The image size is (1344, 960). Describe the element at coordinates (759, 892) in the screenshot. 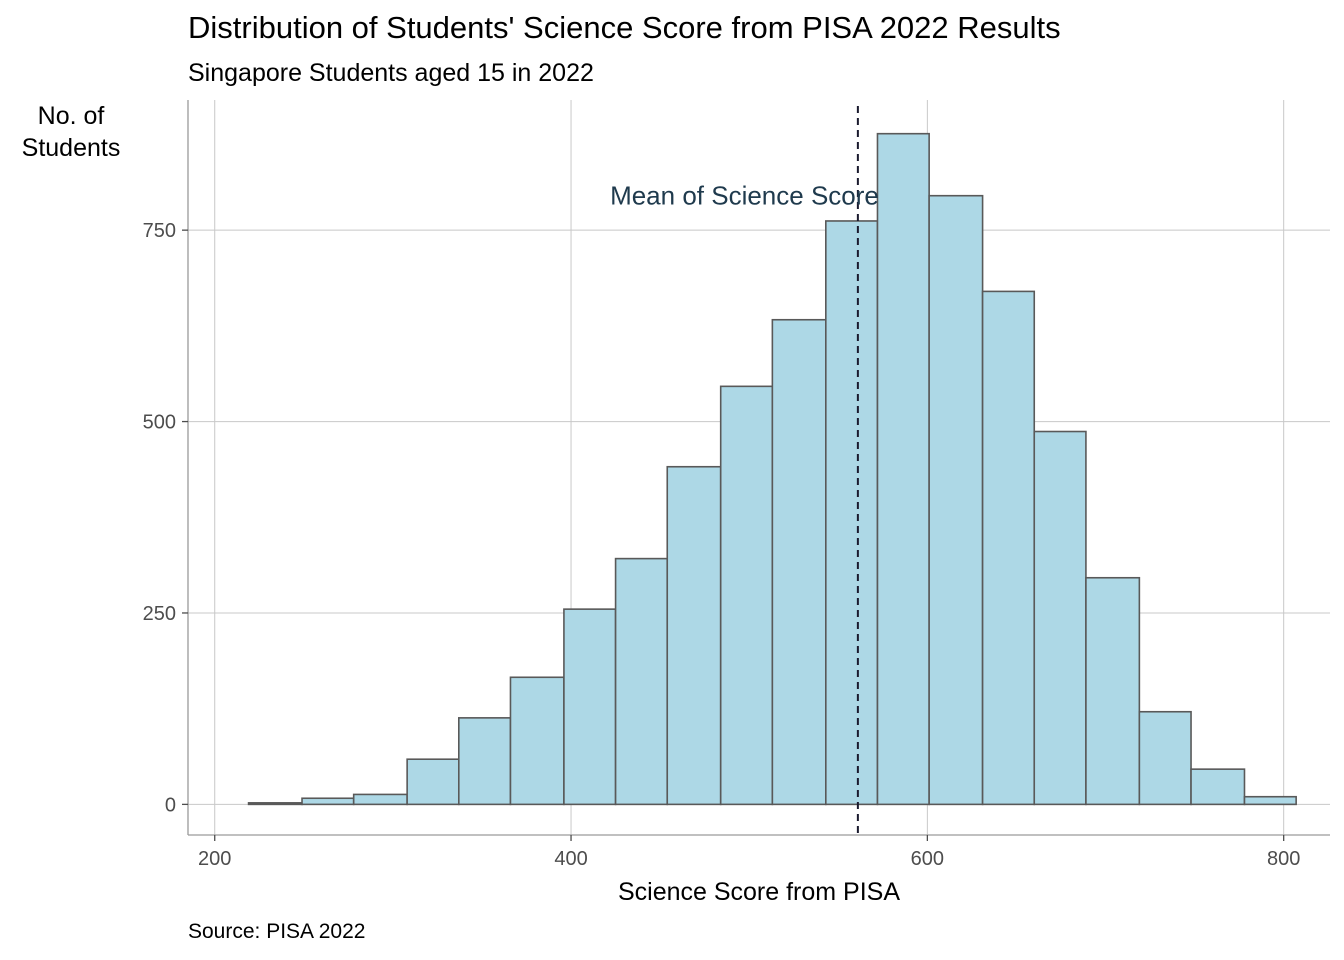

I see `x-axis-title: Science Score from PISA` at that location.